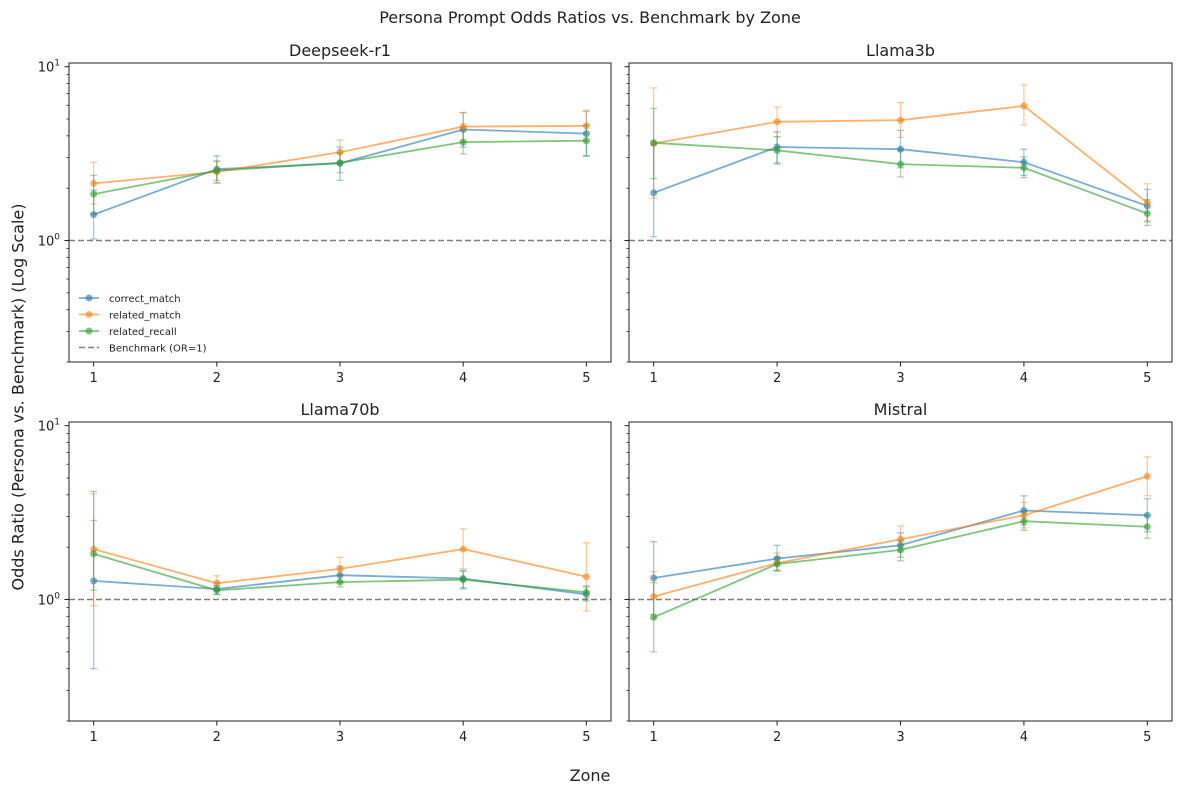  Describe the element at coordinates (590, 775) in the screenshot. I see `x-axis-label: Zone` at that location.